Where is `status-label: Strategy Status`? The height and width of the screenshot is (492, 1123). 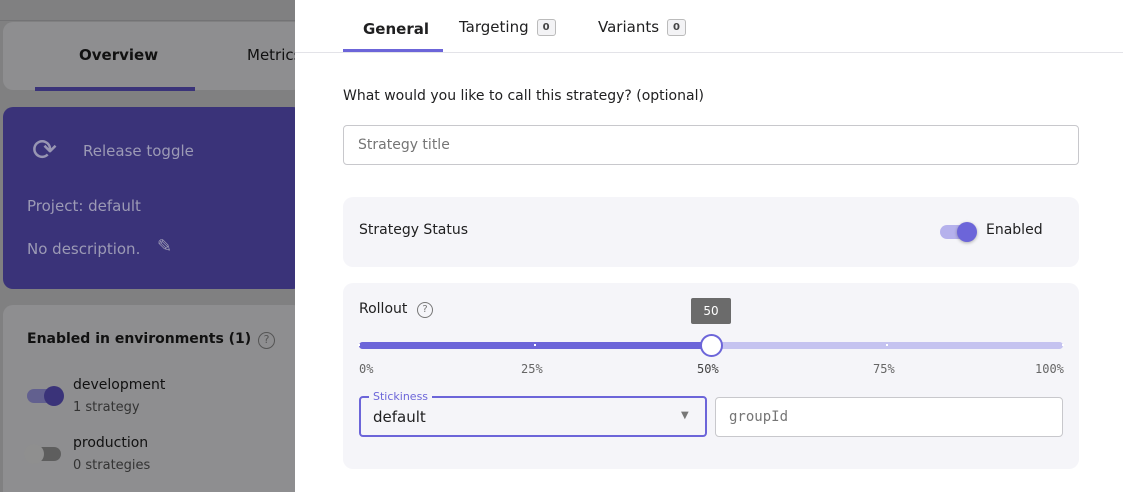
status-label: Strategy Status is located at coordinates (414, 230).